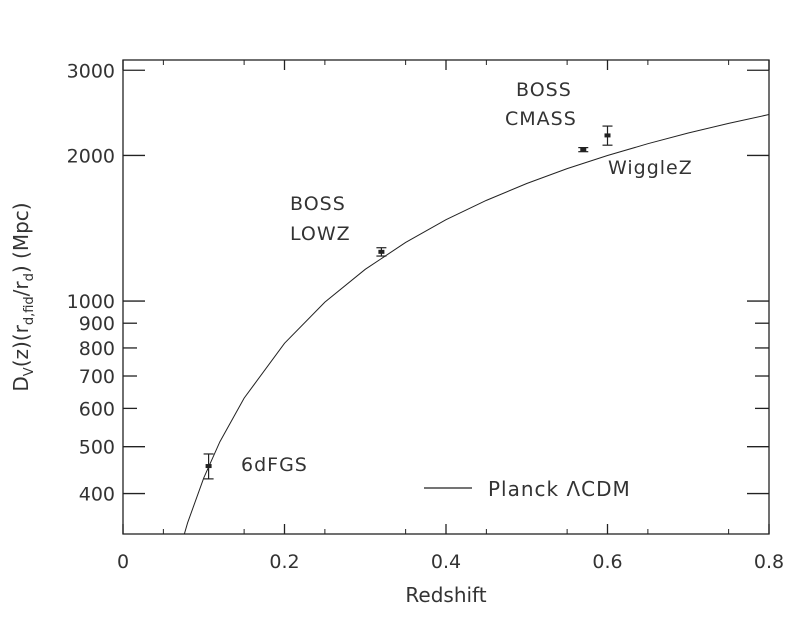 This screenshot has width=800, height=621. Describe the element at coordinates (29, 371) in the screenshot. I see `y-title-sub-v: V` at that location.